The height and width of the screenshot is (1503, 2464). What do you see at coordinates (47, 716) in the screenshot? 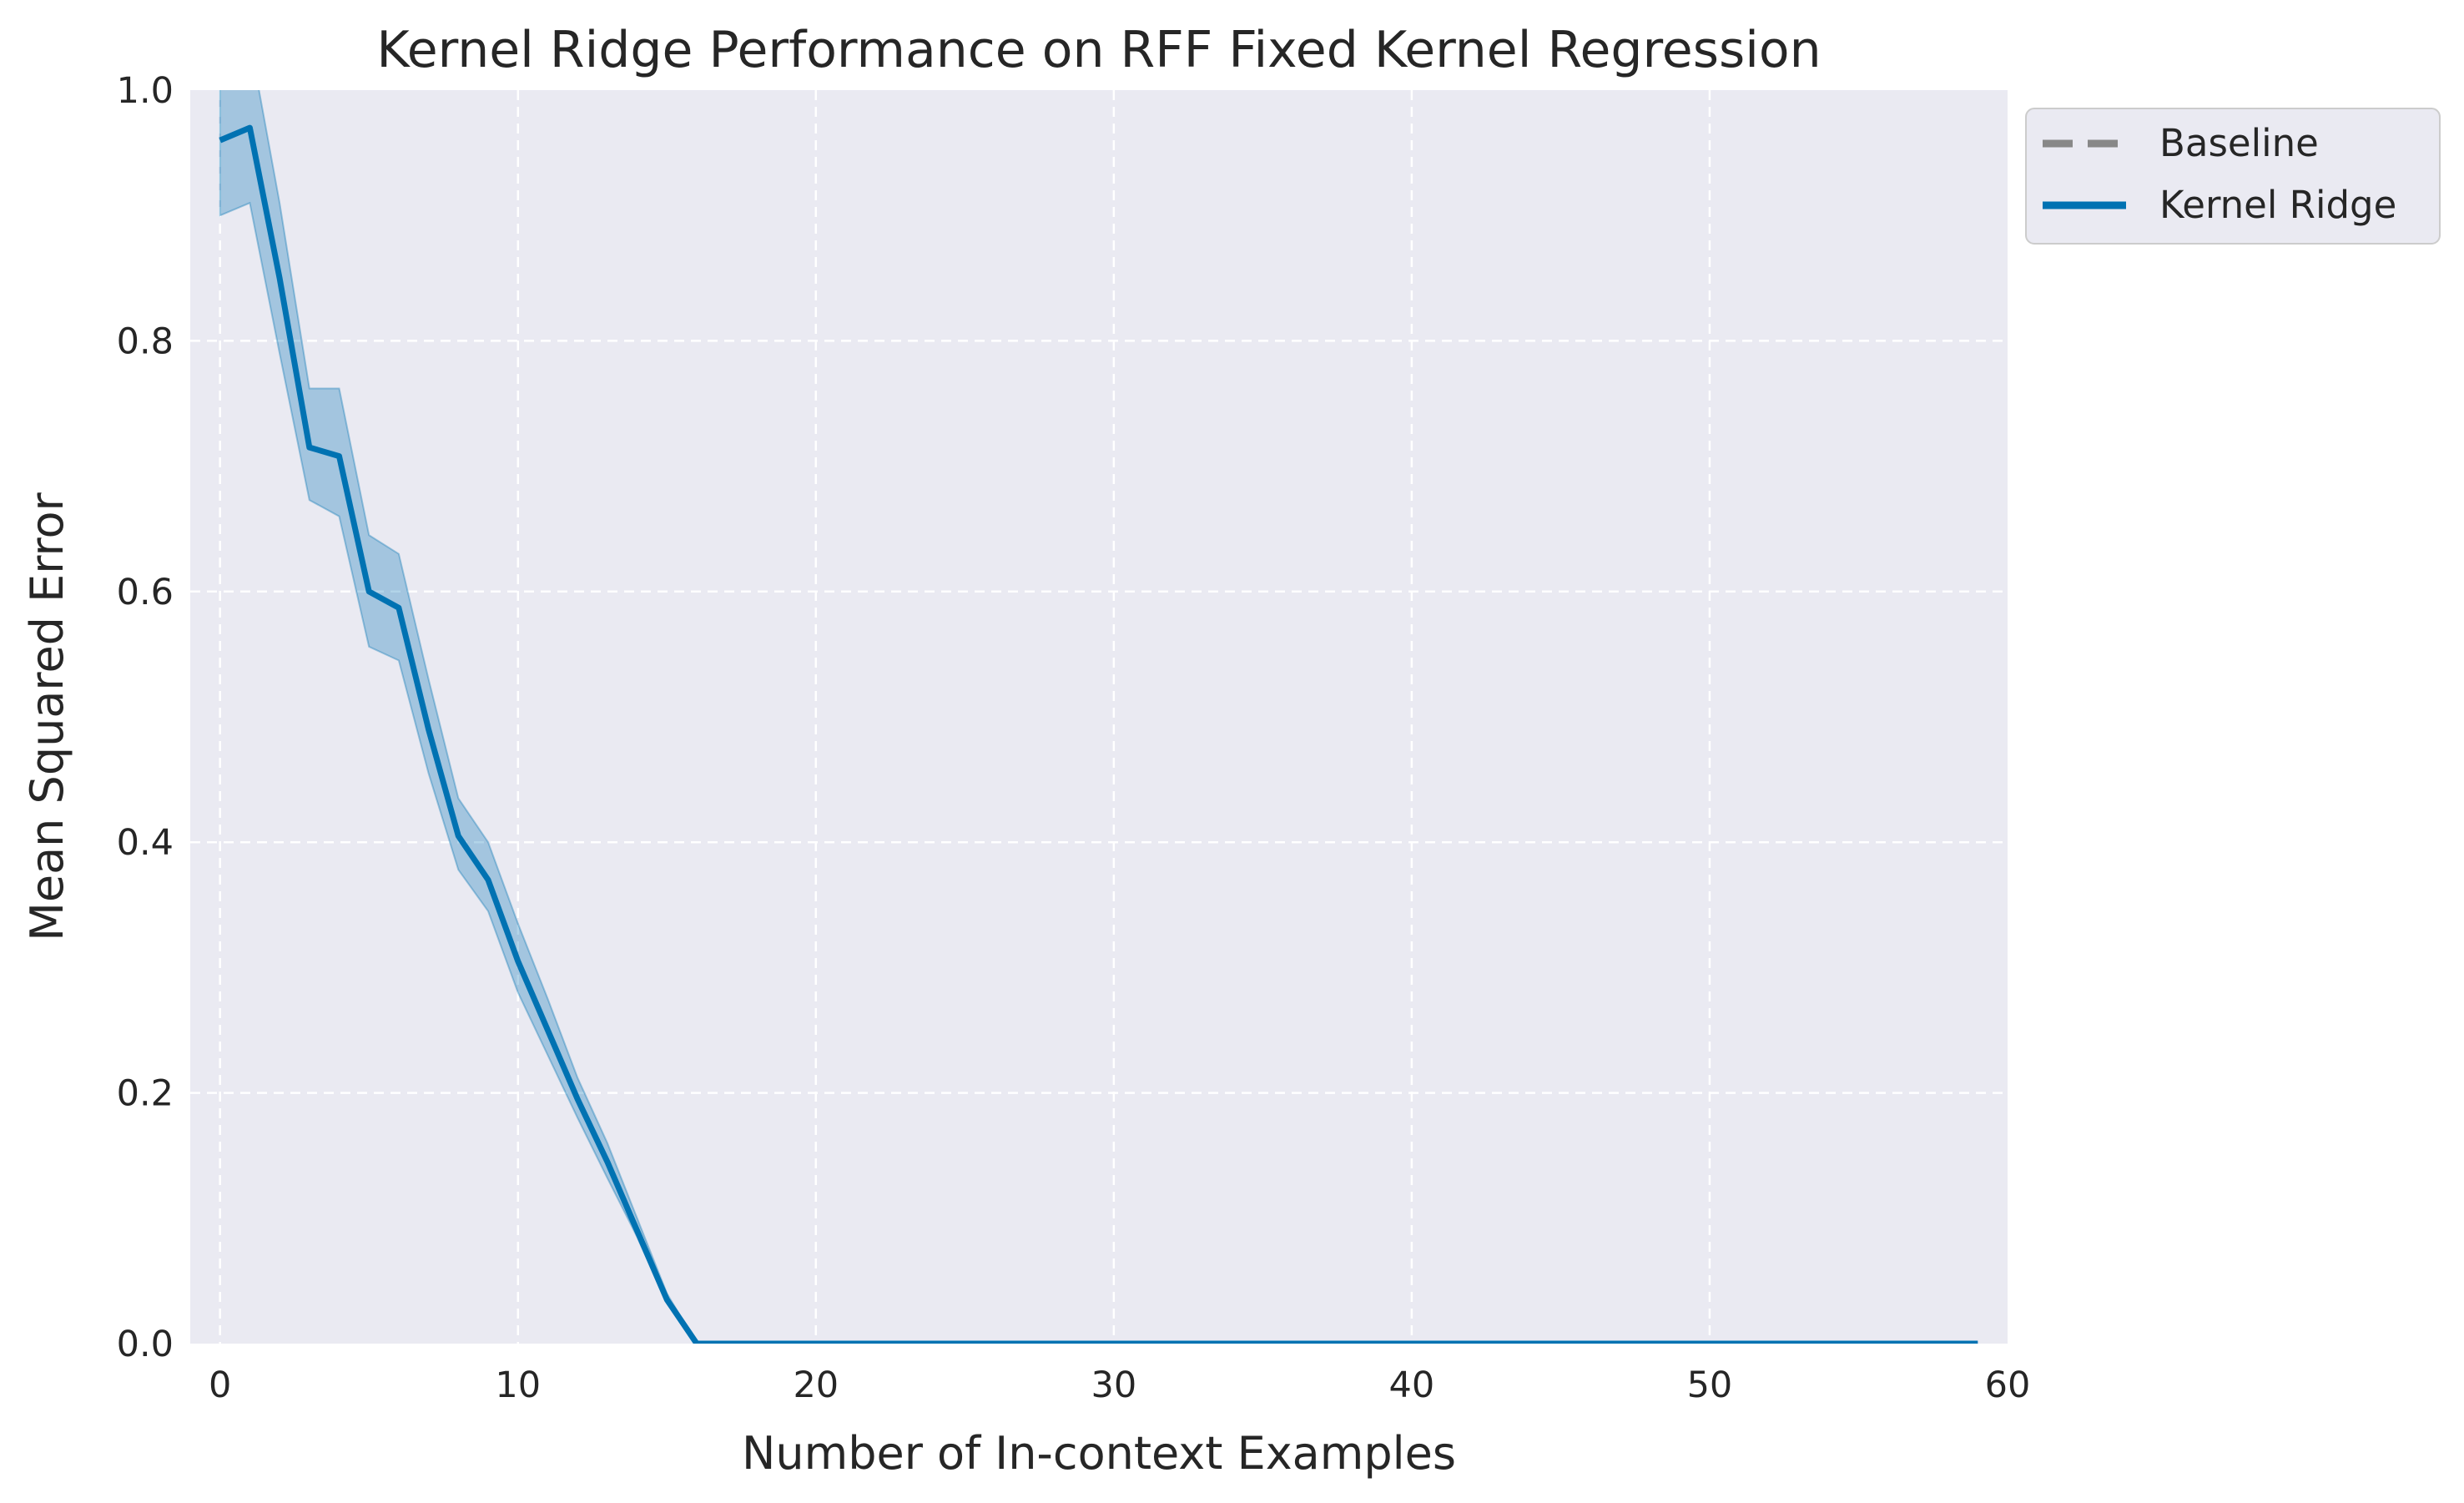
I see `y-axis-label: Mean Squared Error` at bounding box center [47, 716].